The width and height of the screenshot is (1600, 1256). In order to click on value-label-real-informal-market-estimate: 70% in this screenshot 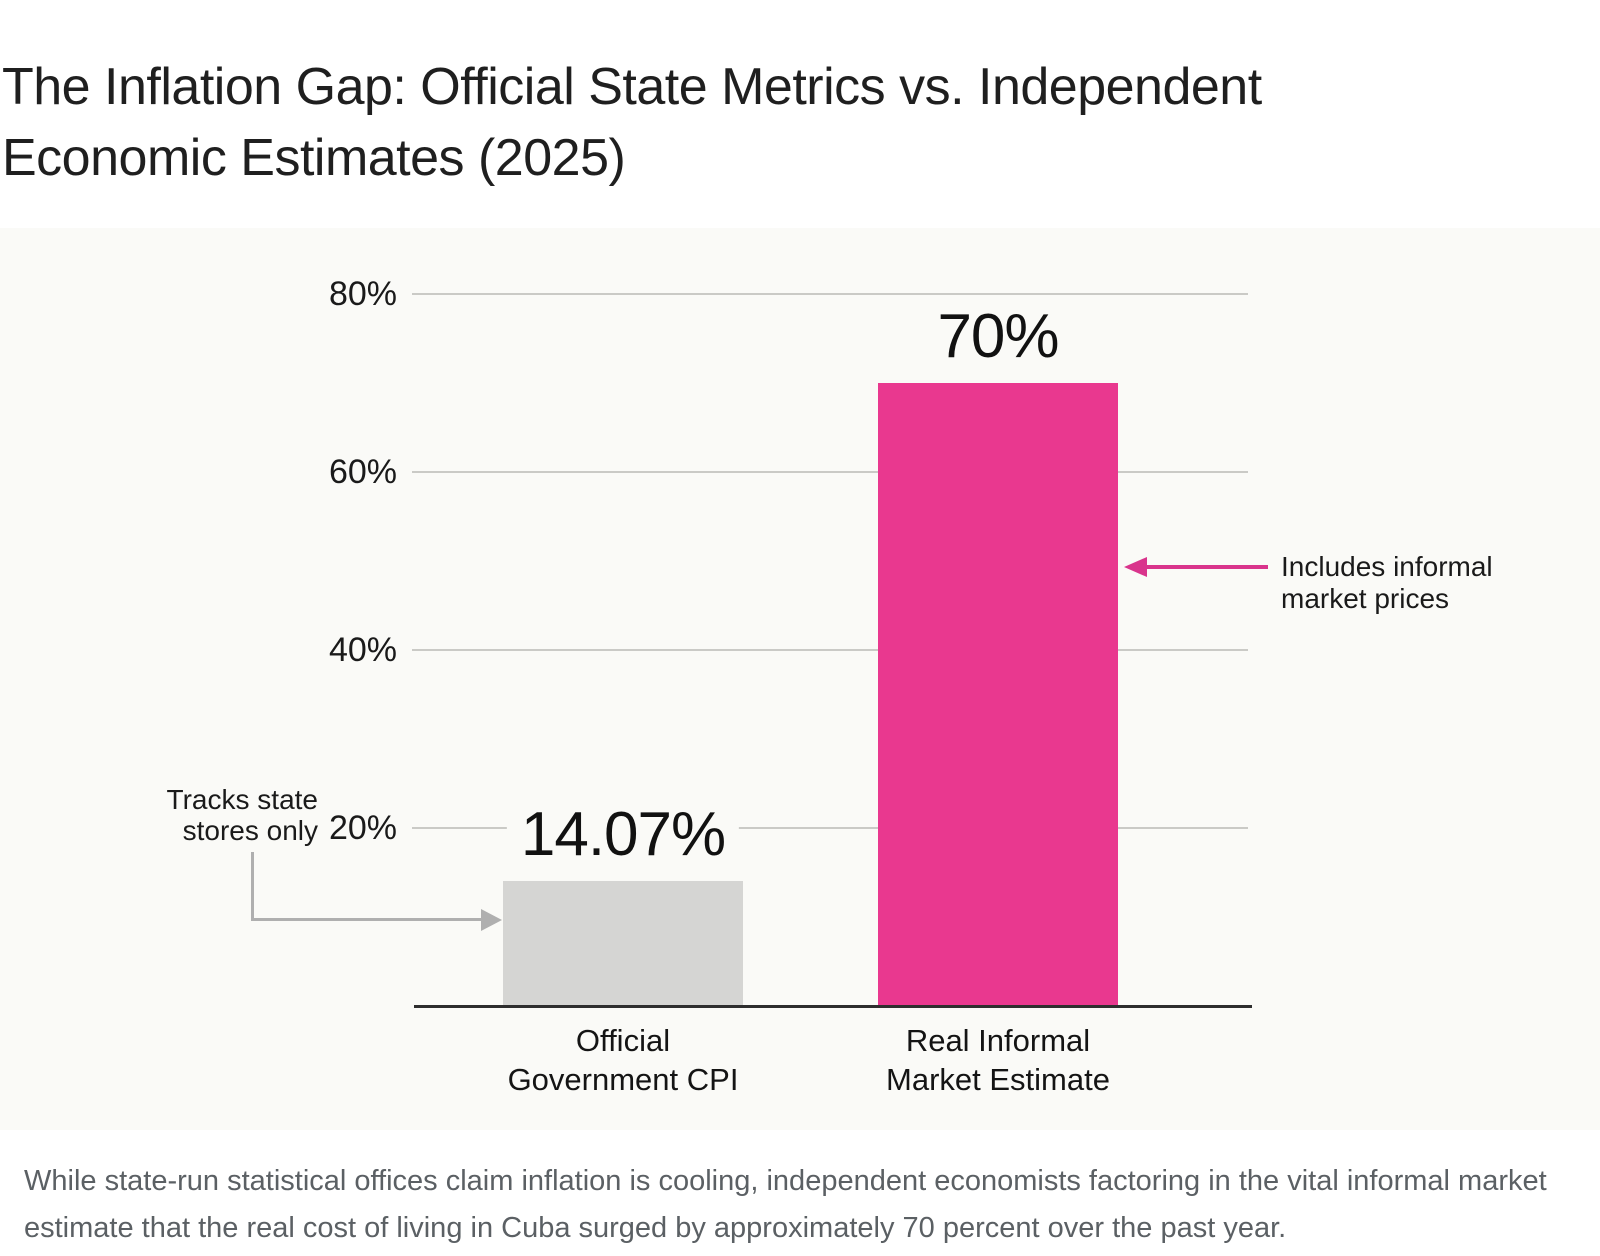, I will do `click(998, 336)`.